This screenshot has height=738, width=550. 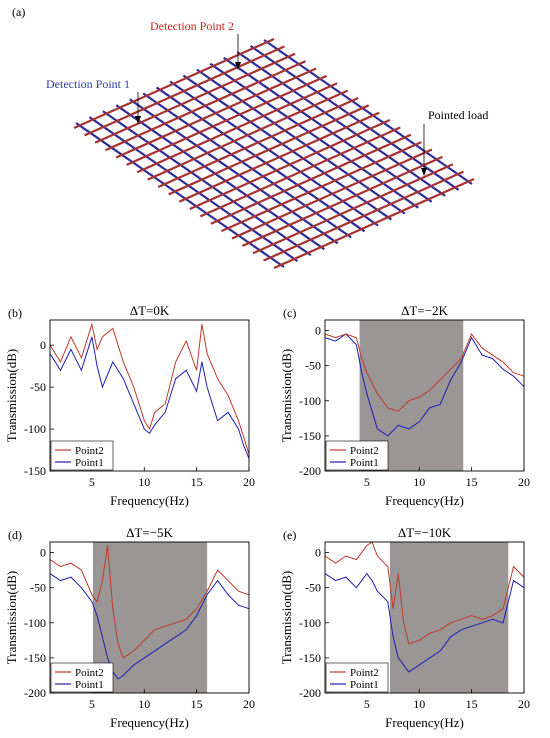 What do you see at coordinates (238, 66) in the screenshot?
I see `detection-point-2-arrowhead` at bounding box center [238, 66].